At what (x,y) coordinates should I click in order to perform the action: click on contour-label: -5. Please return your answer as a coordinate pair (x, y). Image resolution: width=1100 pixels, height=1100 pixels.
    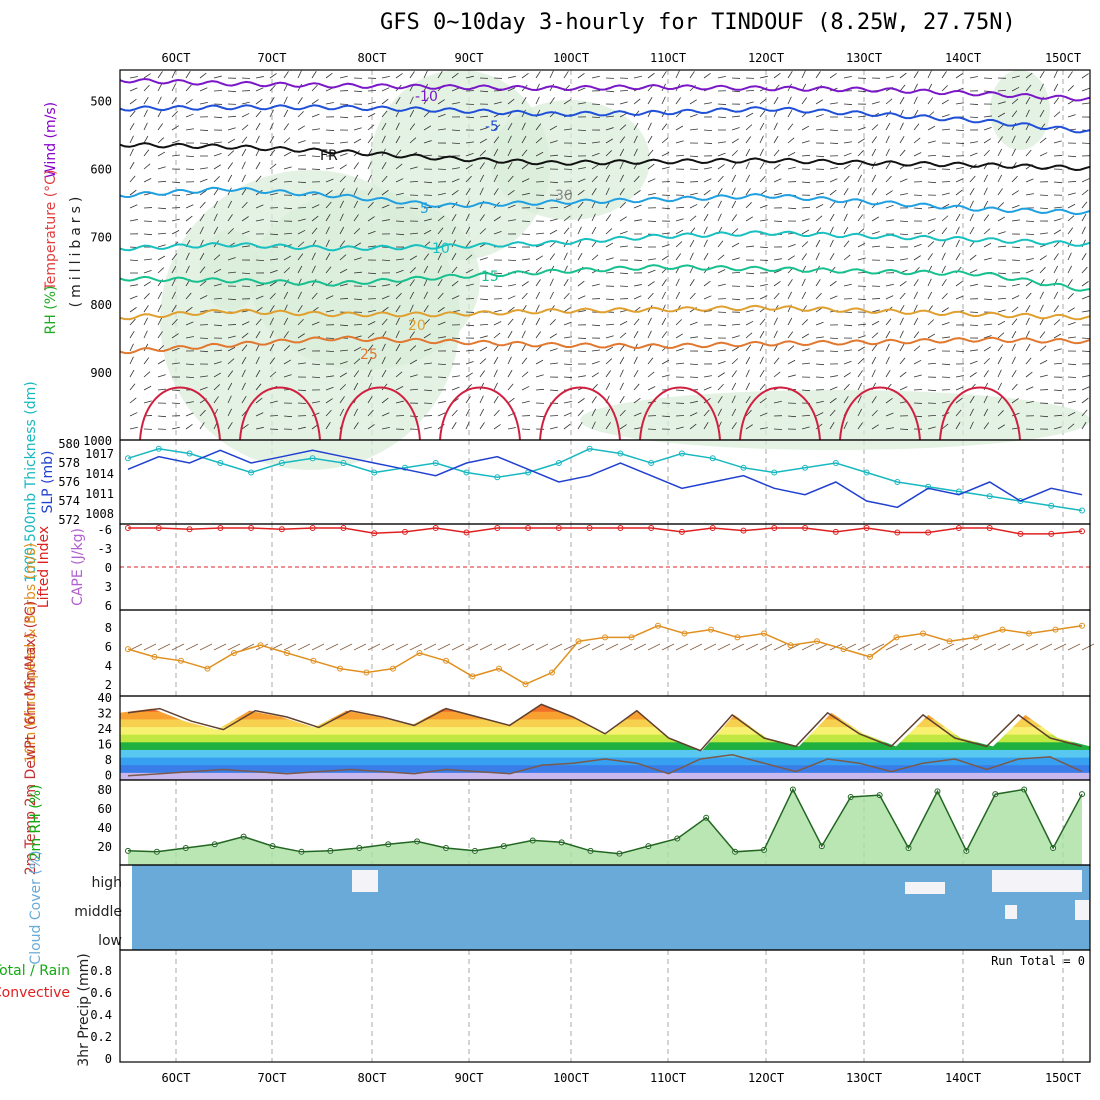
    Looking at the image, I should click on (492, 127).